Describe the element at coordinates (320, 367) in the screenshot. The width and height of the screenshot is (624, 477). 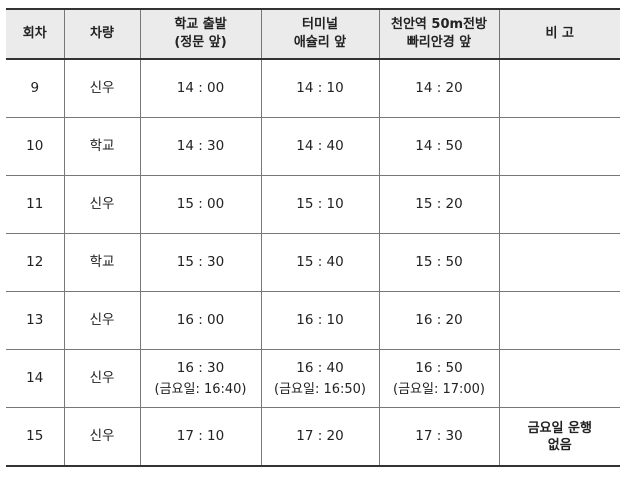
I see `time-main: 16 : 40` at that location.